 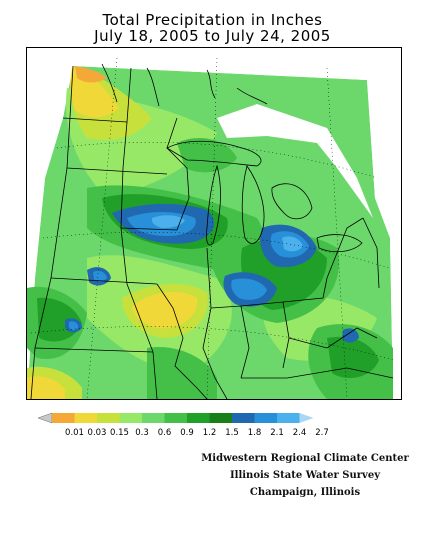 What do you see at coordinates (197, 433) in the screenshot?
I see `legend-labels: 0.01 0.03 0.15 0.3 0.6 0.9 1.2 1.5 1.8 2.1 2.4 2.7` at bounding box center [197, 433].